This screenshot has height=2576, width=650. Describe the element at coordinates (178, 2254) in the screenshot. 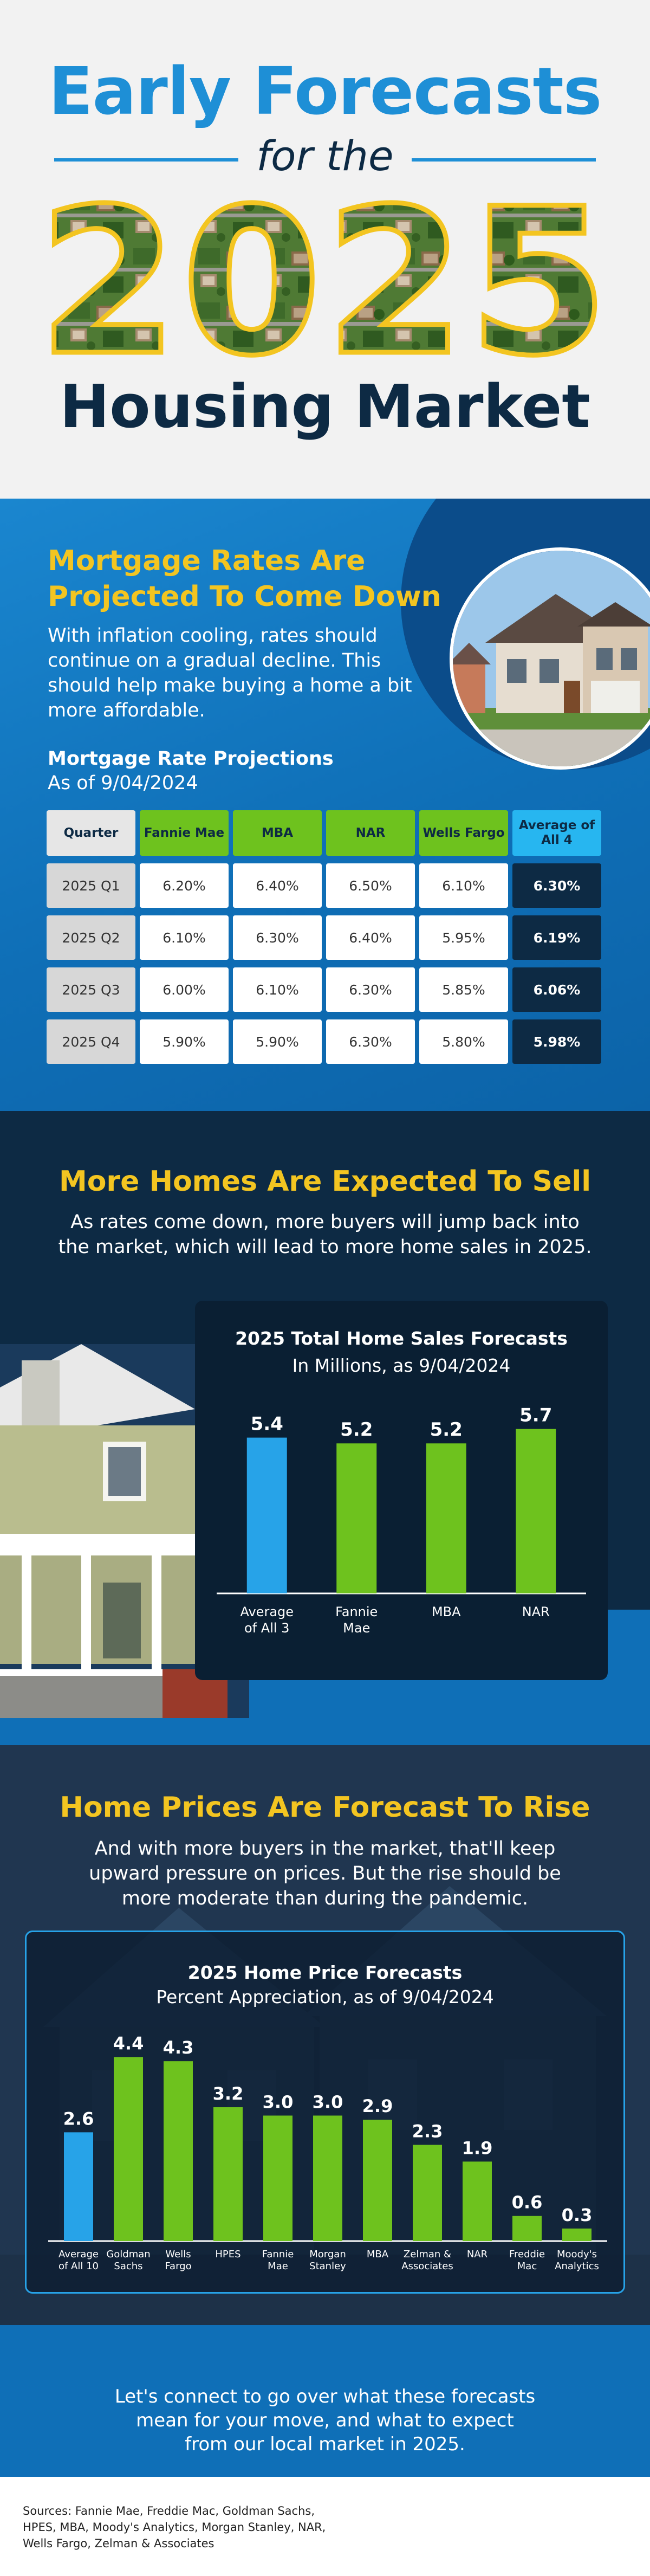

I see `category-label: Wells` at that location.